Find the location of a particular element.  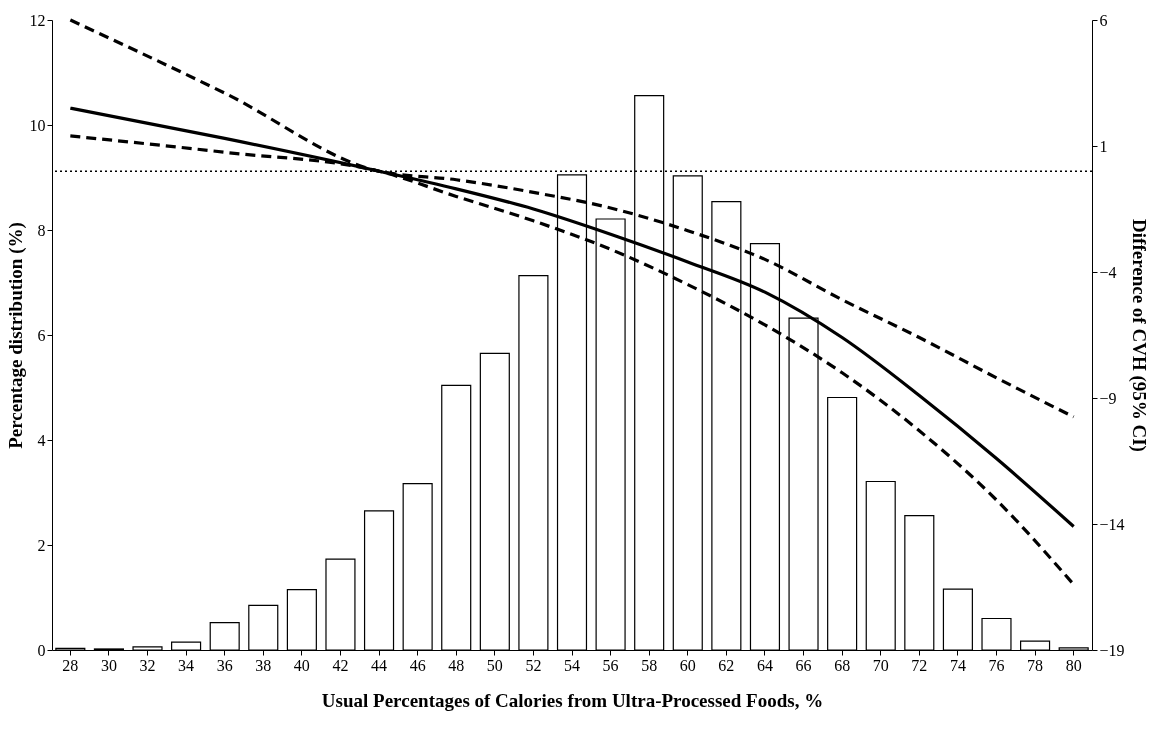

y2-tick-label: 1 is located at coordinates (1103, 146).